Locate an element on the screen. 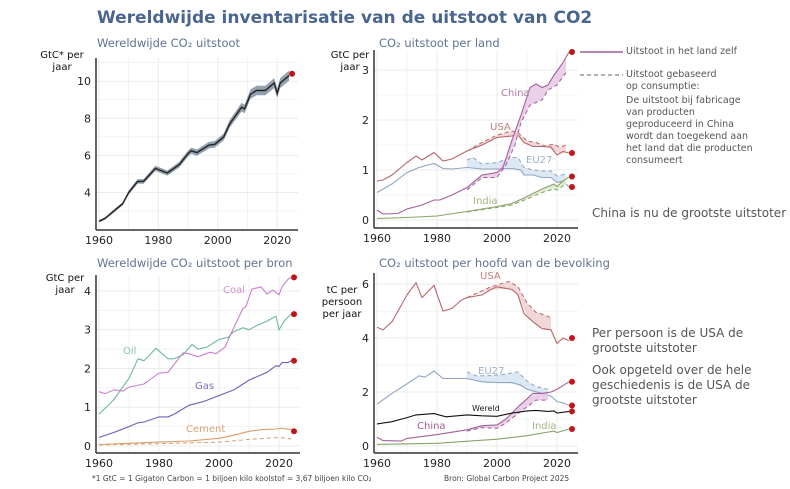 This screenshot has height=489, width=790. chart-3-series-cement-dashed-line is located at coordinates (195, 441).